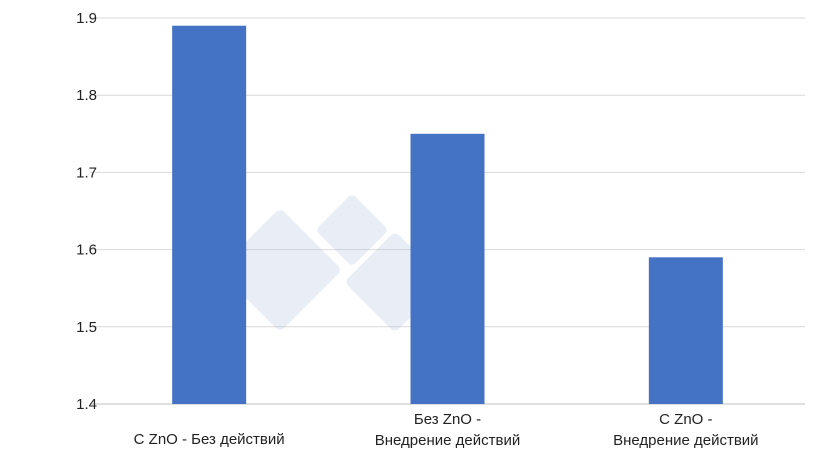  I want to click on category-label: С ZnO -, so click(685, 419).